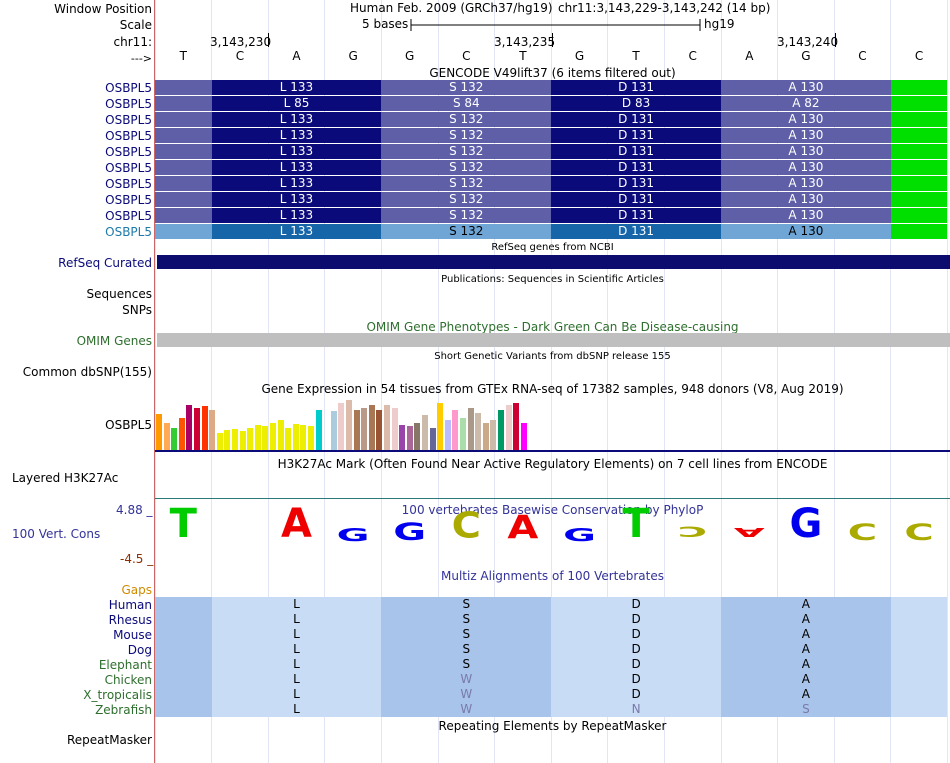 This screenshot has width=950, height=763. I want to click on gencode-track-title: GENCODE V49lift37 (6 items filtered out), so click(552, 73).